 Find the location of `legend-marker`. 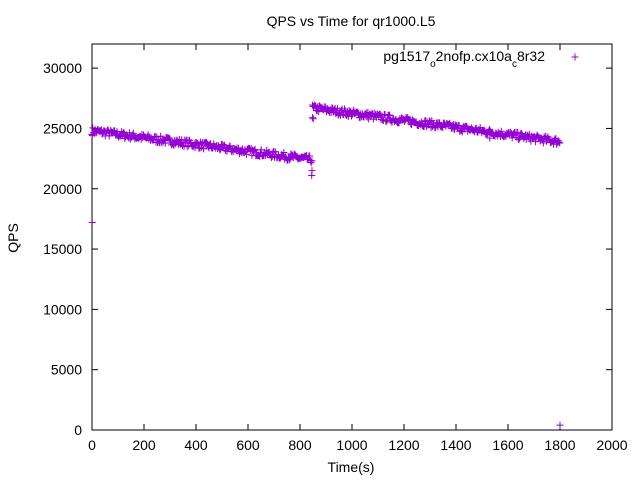

legend-marker is located at coordinates (575, 57).